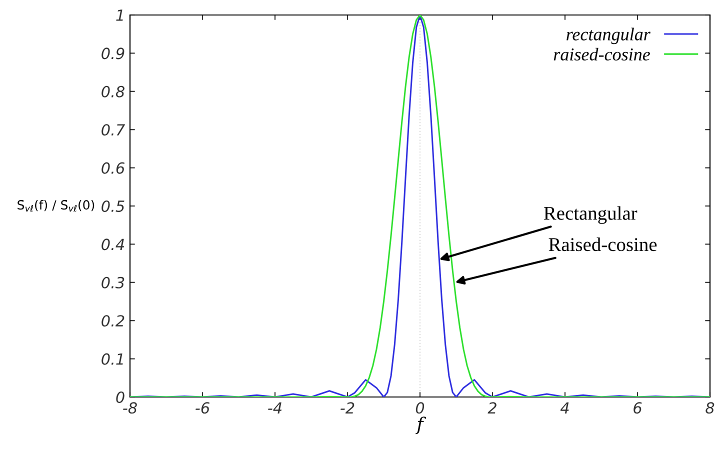 The width and height of the screenshot is (722, 457). Describe the element at coordinates (113, 321) in the screenshot. I see `y-tick-label: 0.2` at that location.